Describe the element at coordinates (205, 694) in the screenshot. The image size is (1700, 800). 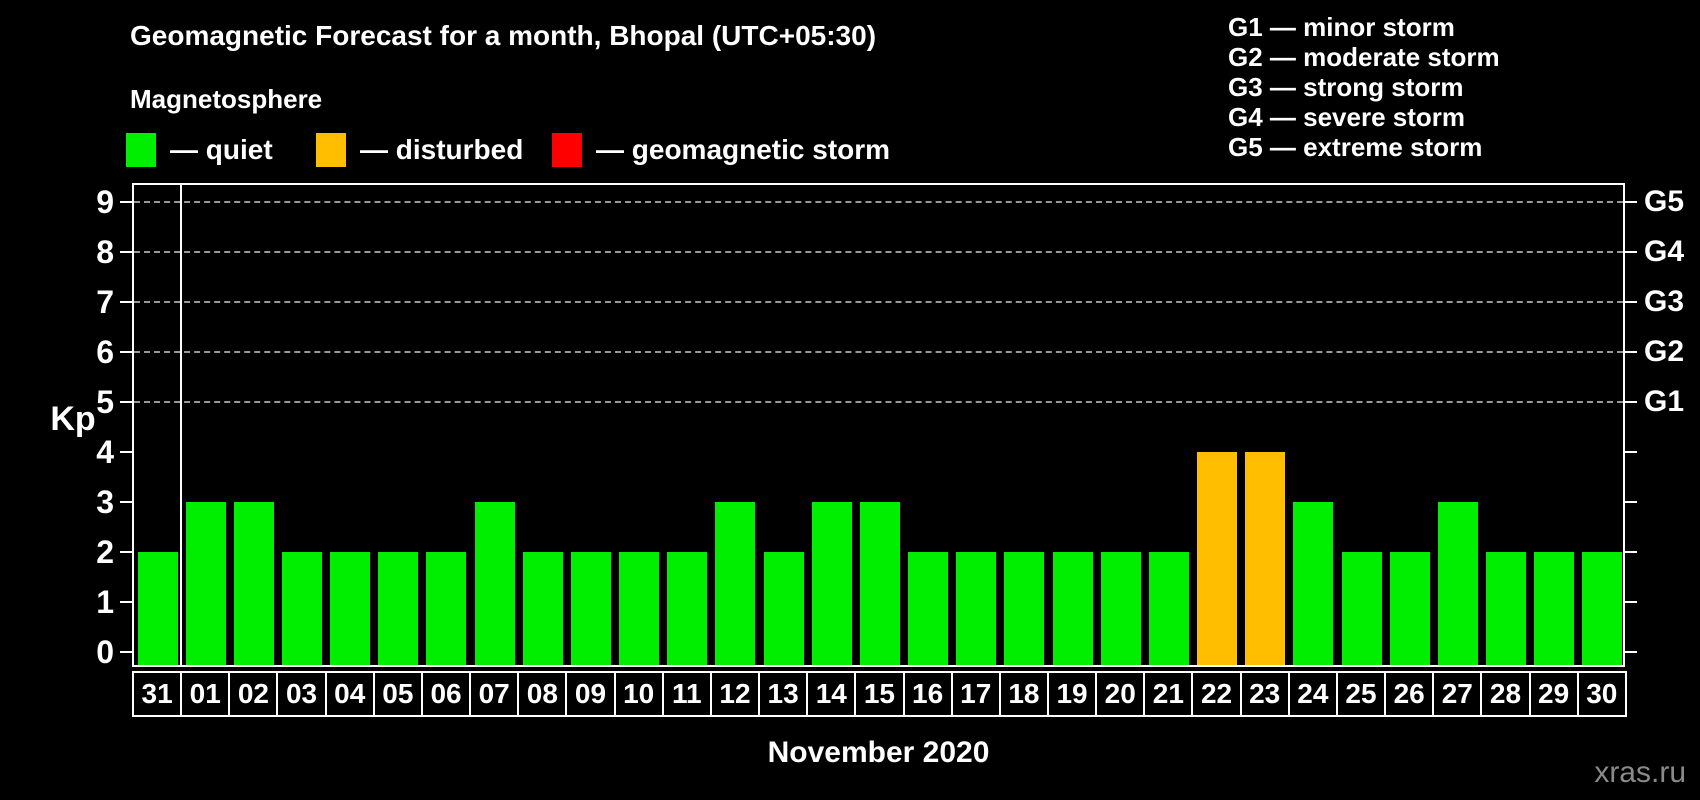
I see `day-label-01: 01` at that location.